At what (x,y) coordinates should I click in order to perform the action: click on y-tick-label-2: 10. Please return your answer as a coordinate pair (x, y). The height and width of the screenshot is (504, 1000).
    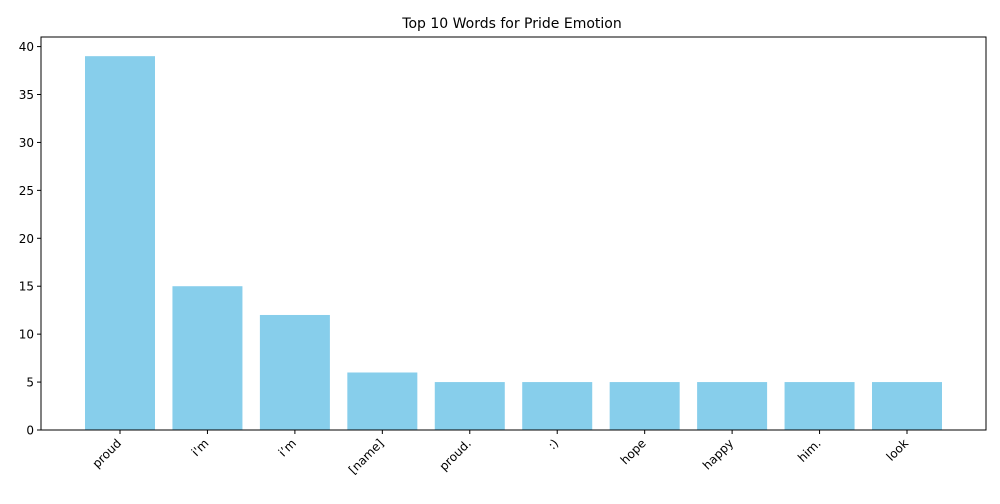
    Looking at the image, I should click on (26, 335).